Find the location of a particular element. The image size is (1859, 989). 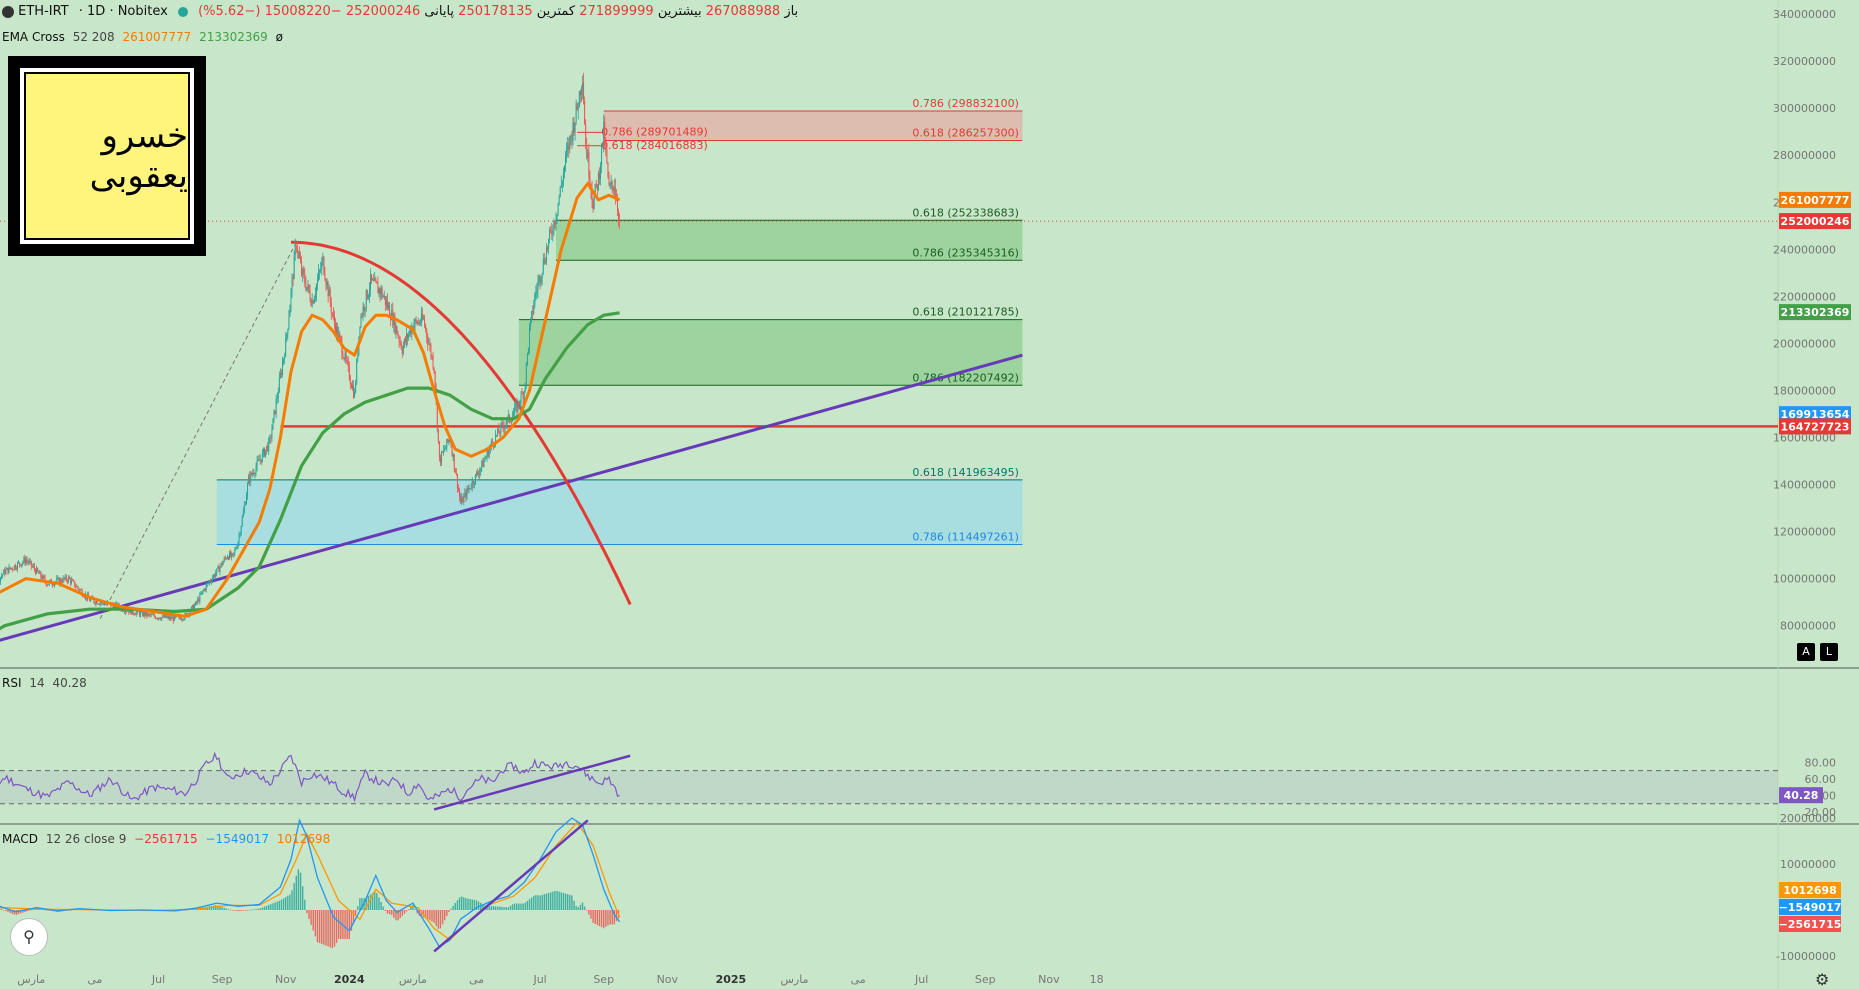

ema-legend: EMA Cross 52 208 261007777 213302369 ø is located at coordinates (142, 37).